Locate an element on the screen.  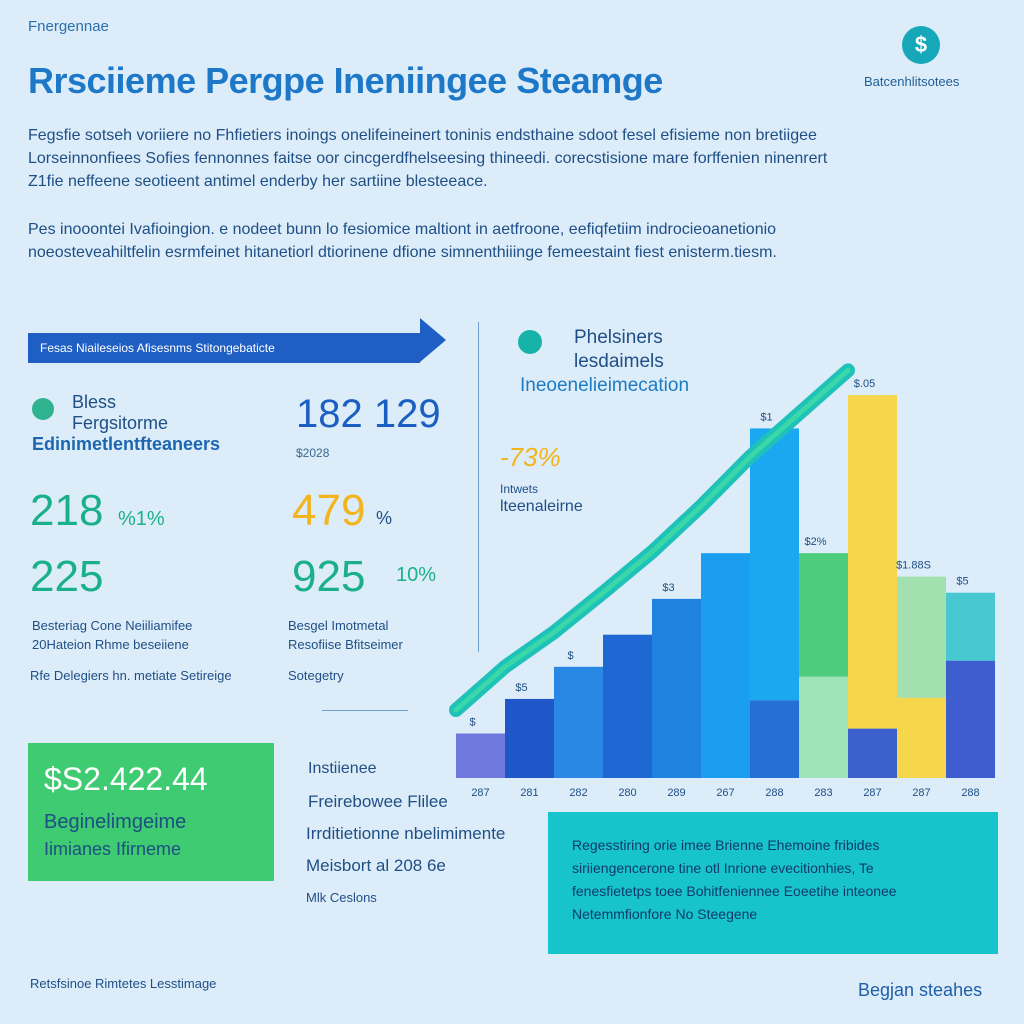
footer-source: Retsfsinoe Rimtetes Lesstimage is located at coordinates (123, 983).